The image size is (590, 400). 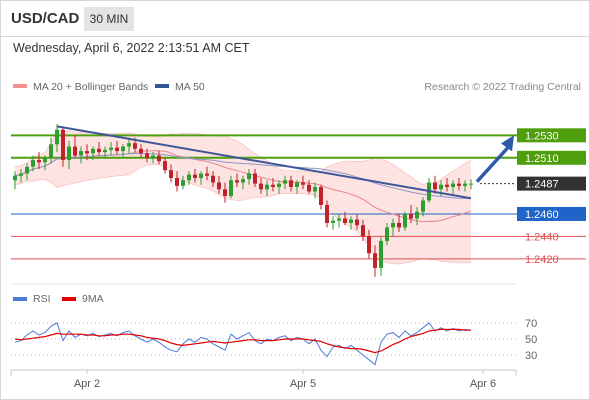 What do you see at coordinates (162, 86) in the screenshot?
I see `ma50-legend-swatch` at bounding box center [162, 86].